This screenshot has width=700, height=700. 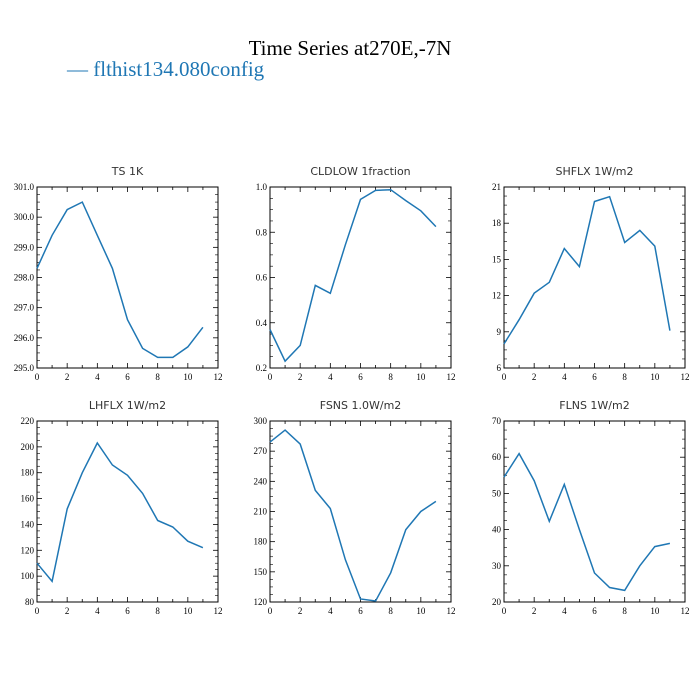 What do you see at coordinates (350, 48) in the screenshot?
I see `figure-title: Time Series at270E,-7N` at bounding box center [350, 48].